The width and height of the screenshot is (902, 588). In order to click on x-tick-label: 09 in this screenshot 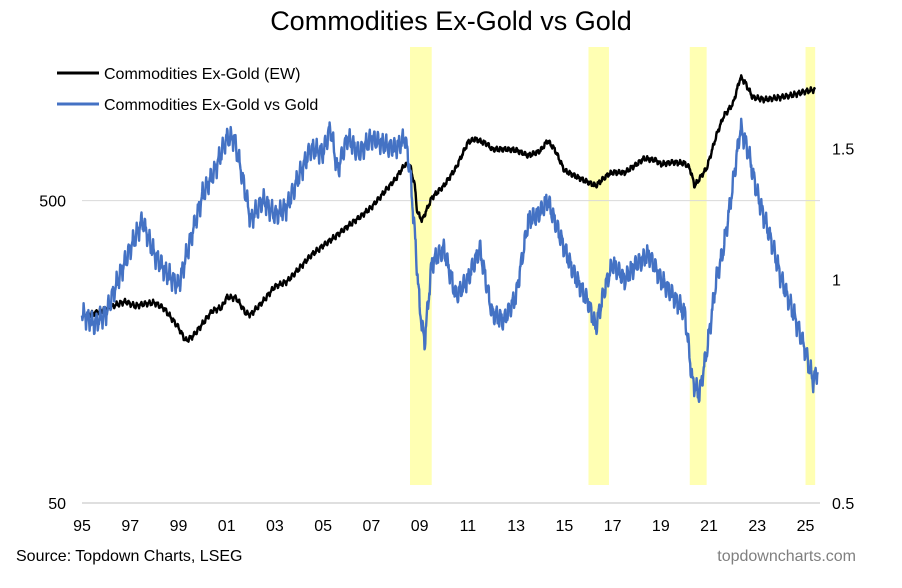, I will do `click(420, 526)`.